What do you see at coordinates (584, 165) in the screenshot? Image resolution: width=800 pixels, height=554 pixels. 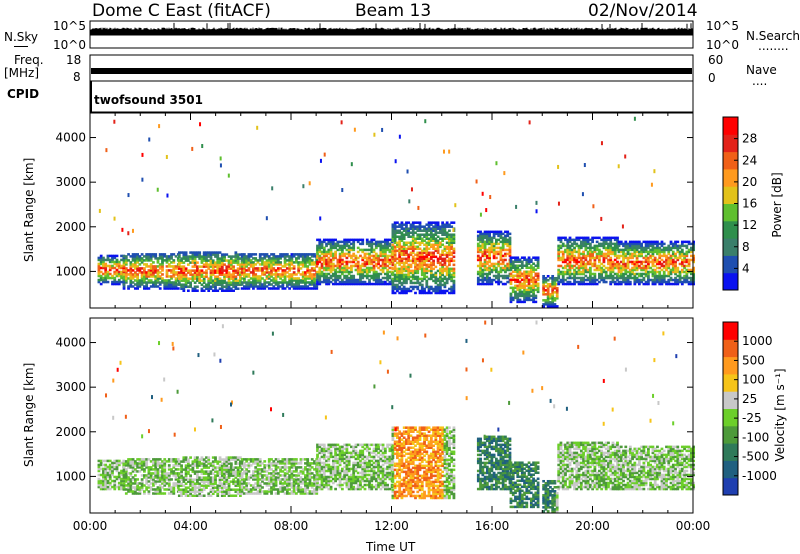 I see `power-sparse-cell` at bounding box center [584, 165].